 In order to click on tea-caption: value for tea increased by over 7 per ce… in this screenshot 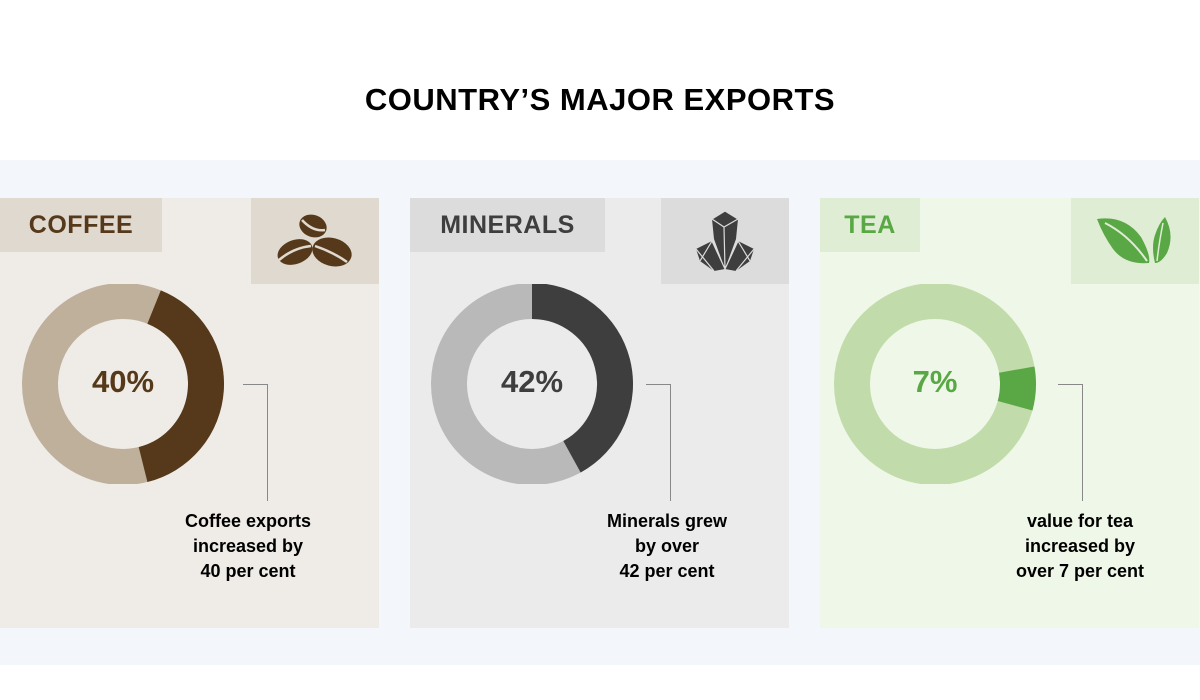, I will do `click(1080, 546)`.